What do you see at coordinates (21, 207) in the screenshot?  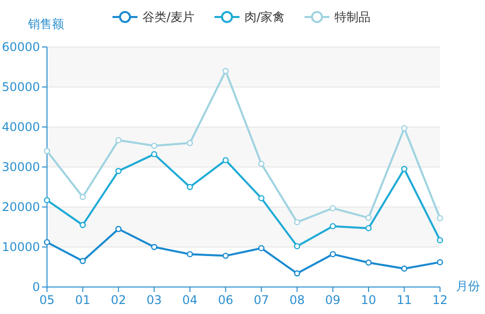 I see `y-tick-label: 20000` at bounding box center [21, 207].